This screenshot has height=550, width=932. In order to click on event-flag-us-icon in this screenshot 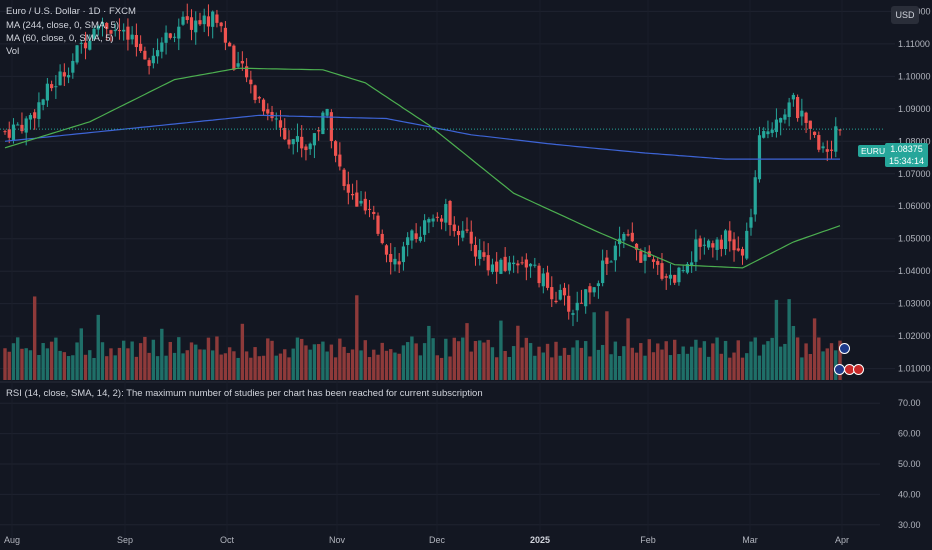, I will do `click(858, 369)`.